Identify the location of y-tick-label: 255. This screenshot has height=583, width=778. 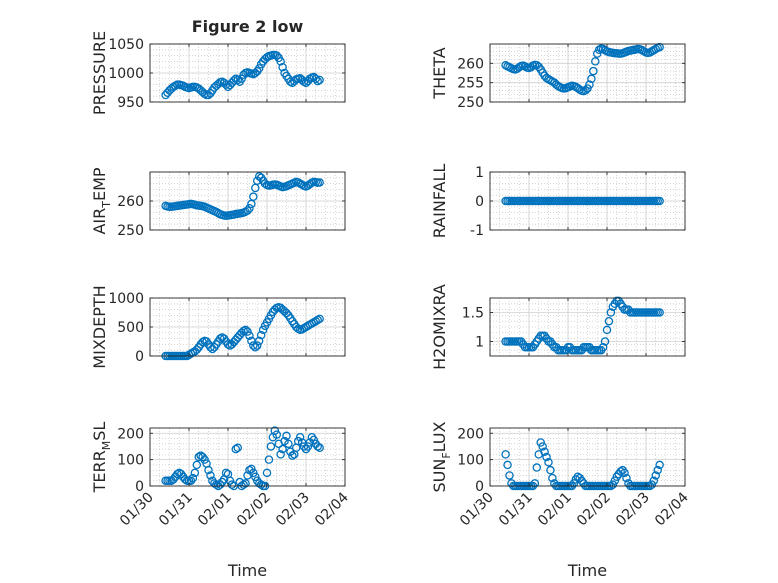
(470, 84).